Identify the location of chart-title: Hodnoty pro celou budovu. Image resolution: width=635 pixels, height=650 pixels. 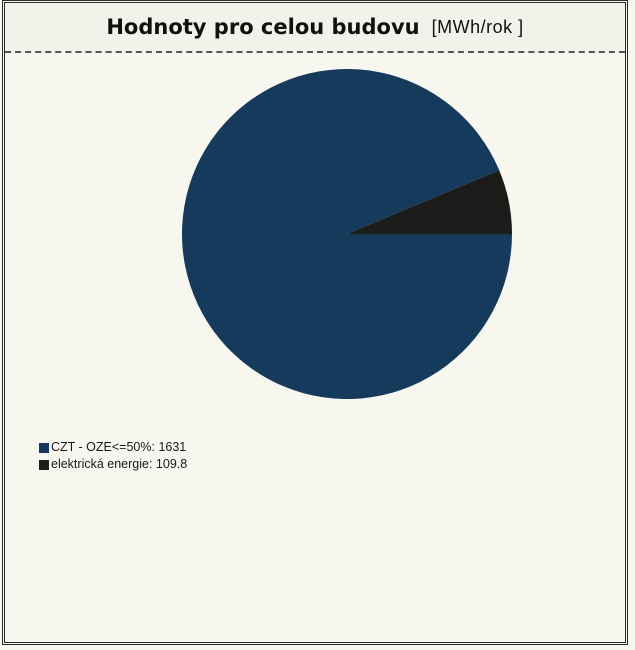
(263, 27).